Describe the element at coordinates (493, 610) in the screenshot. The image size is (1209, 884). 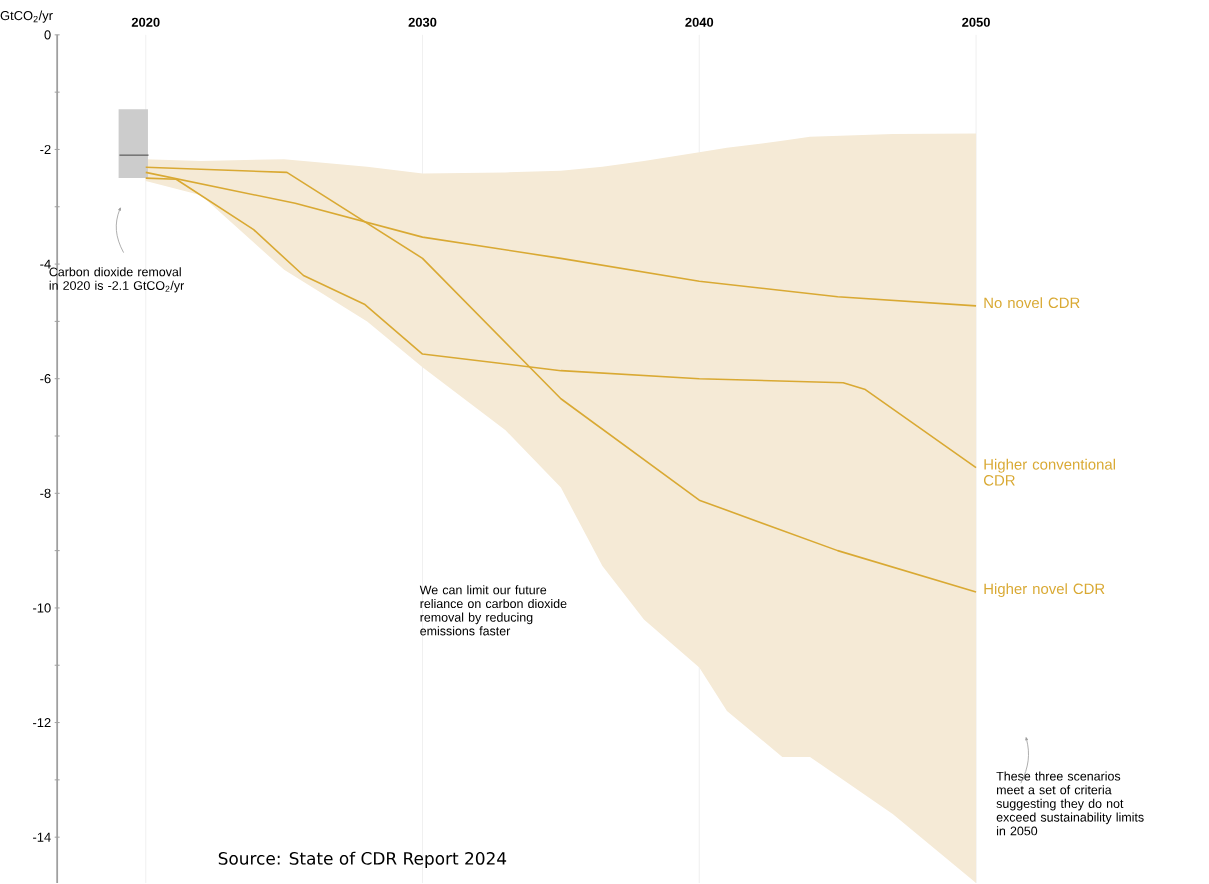
I see `annotation: We can limit our future reliance on carbon dioxide removal by reducing emissions faster` at that location.